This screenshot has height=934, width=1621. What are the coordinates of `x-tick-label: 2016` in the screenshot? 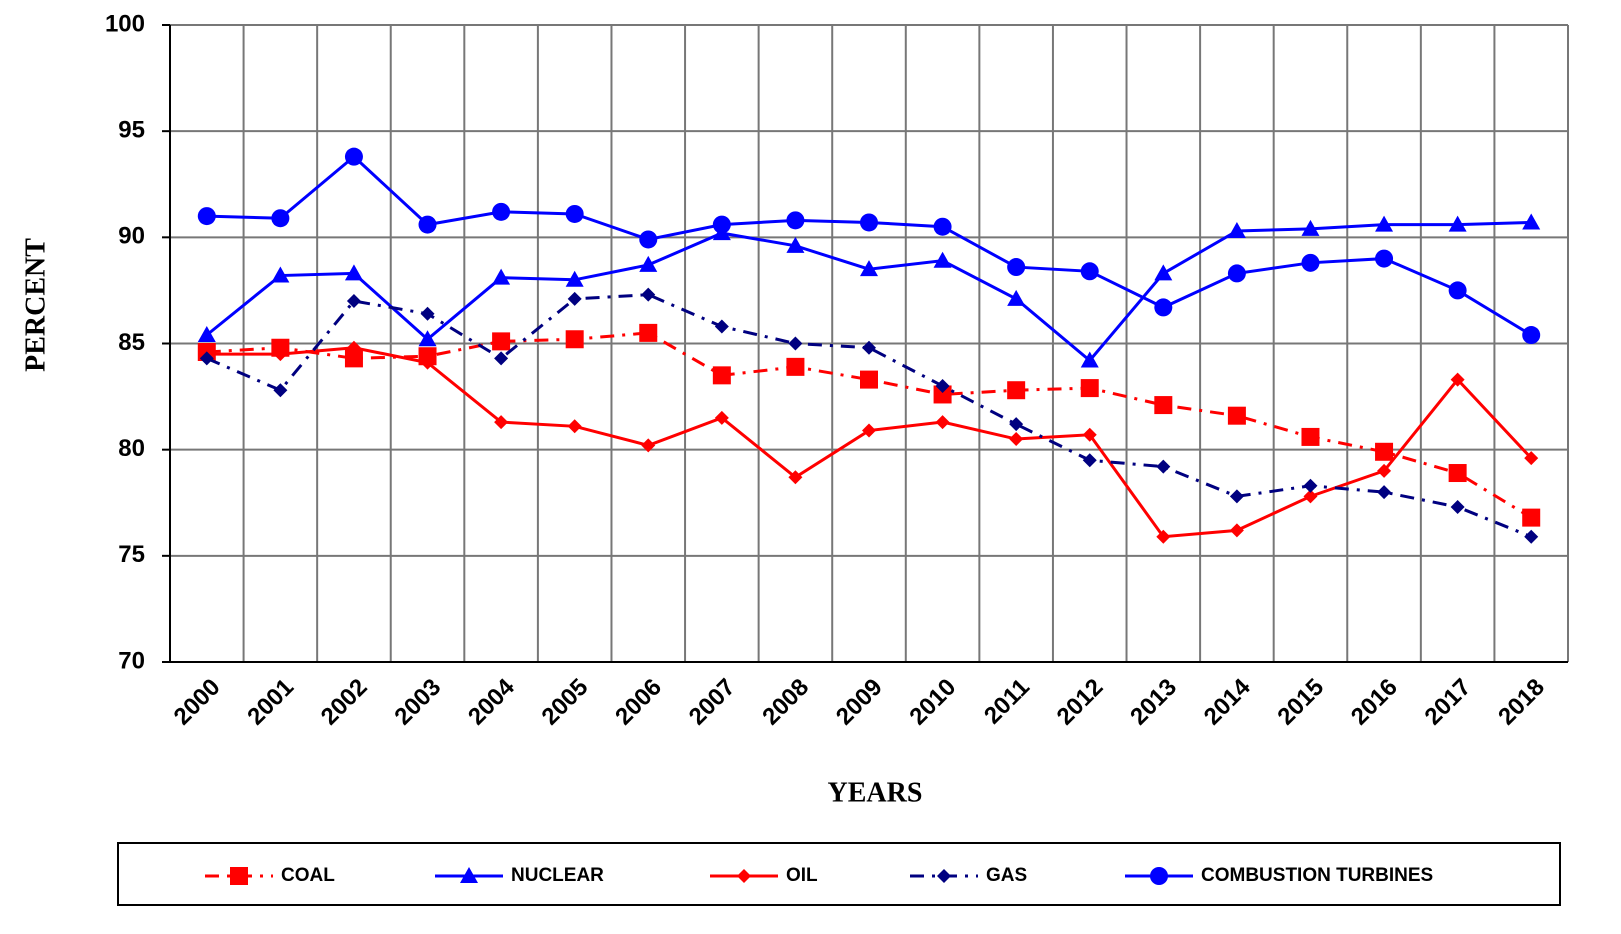 It's located at (1374, 702).